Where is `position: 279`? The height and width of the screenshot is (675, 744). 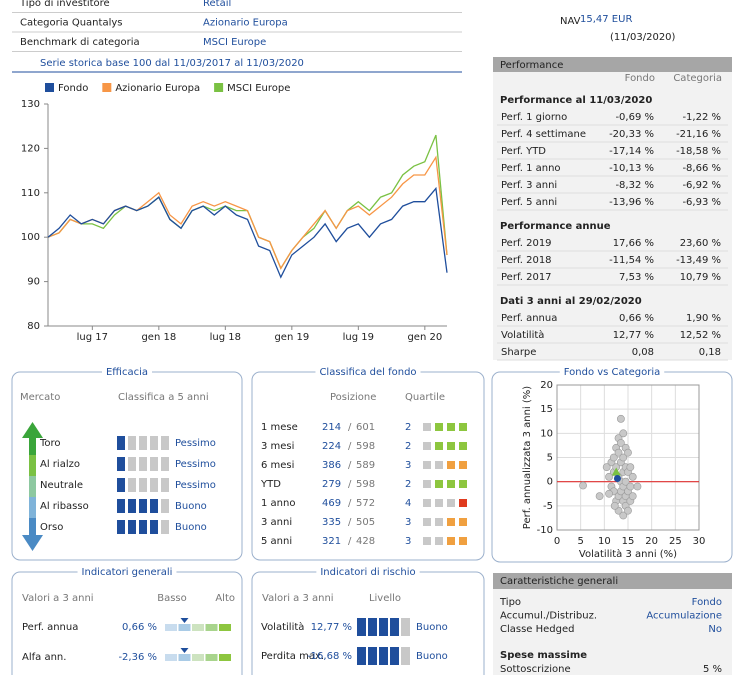
position: 279 is located at coordinates (331, 484).